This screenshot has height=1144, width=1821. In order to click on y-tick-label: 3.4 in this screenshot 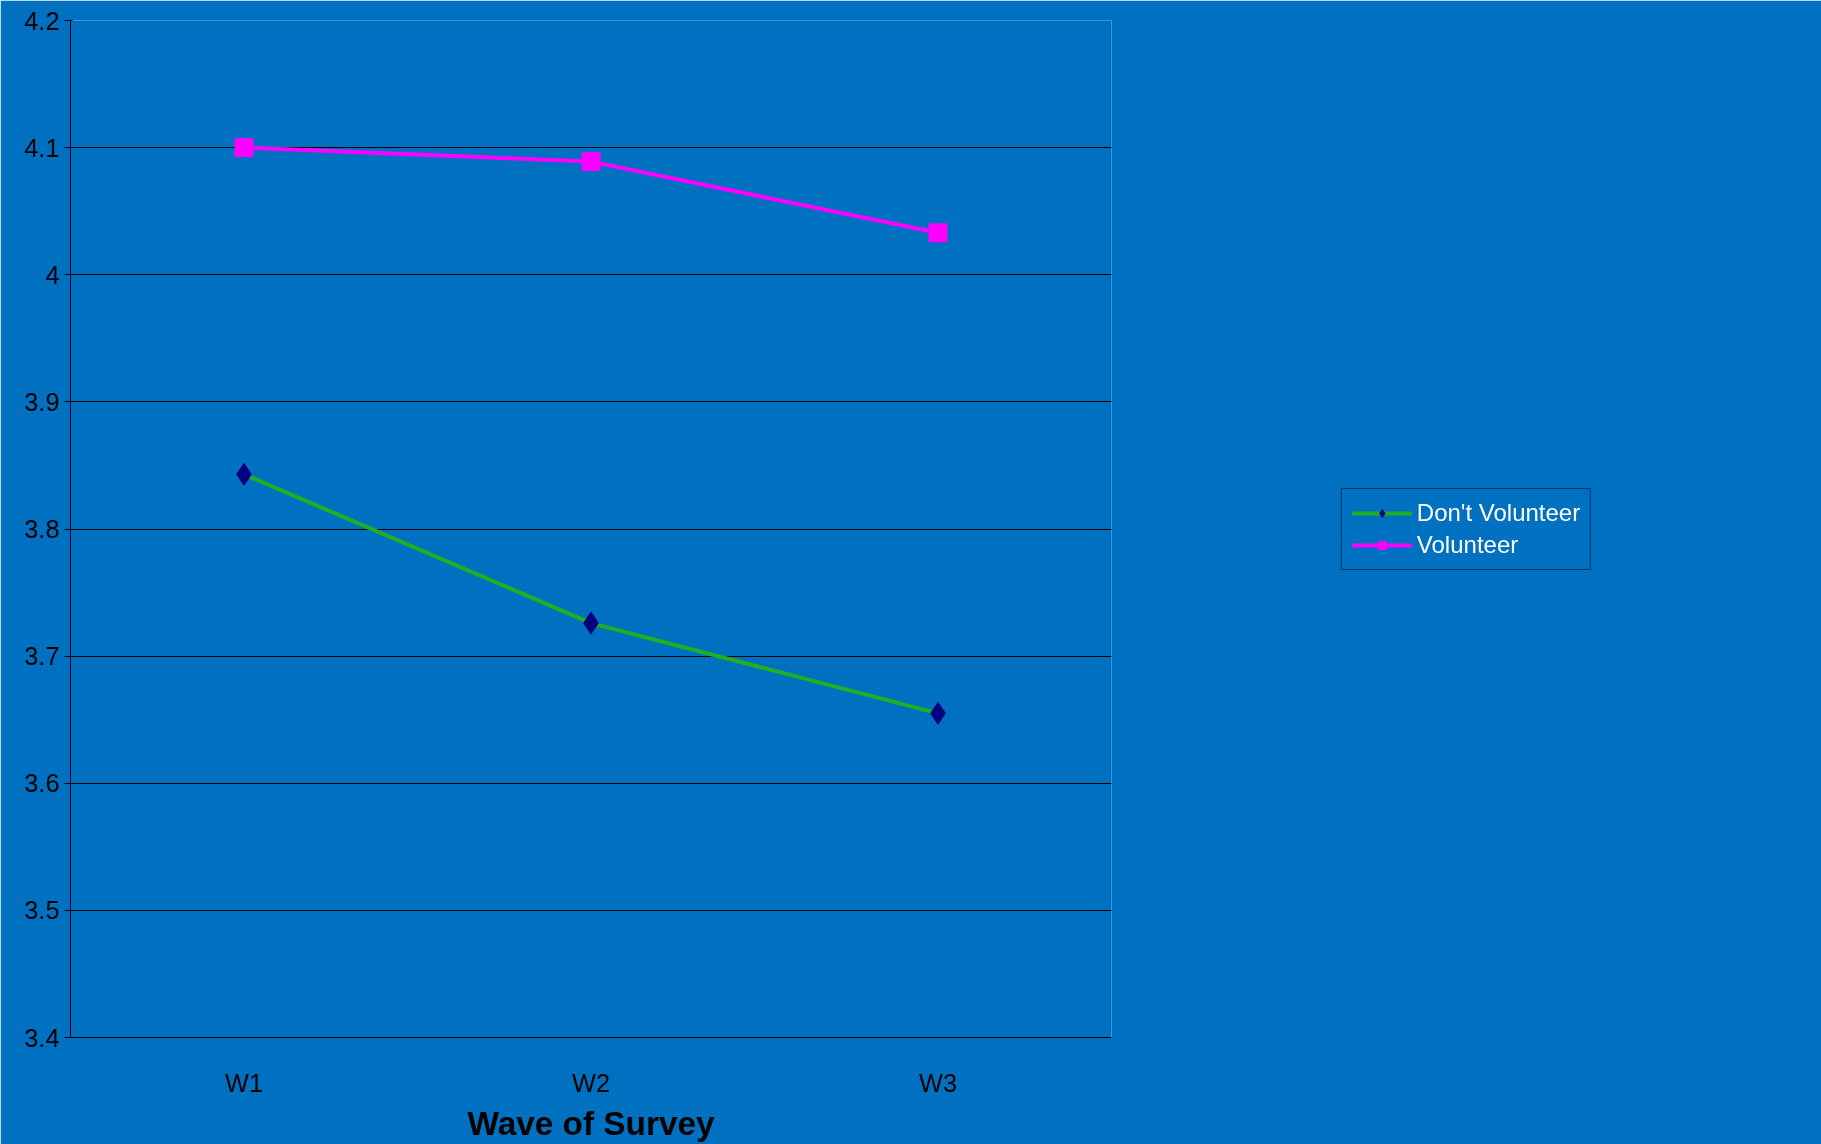, I will do `click(42, 1037)`.